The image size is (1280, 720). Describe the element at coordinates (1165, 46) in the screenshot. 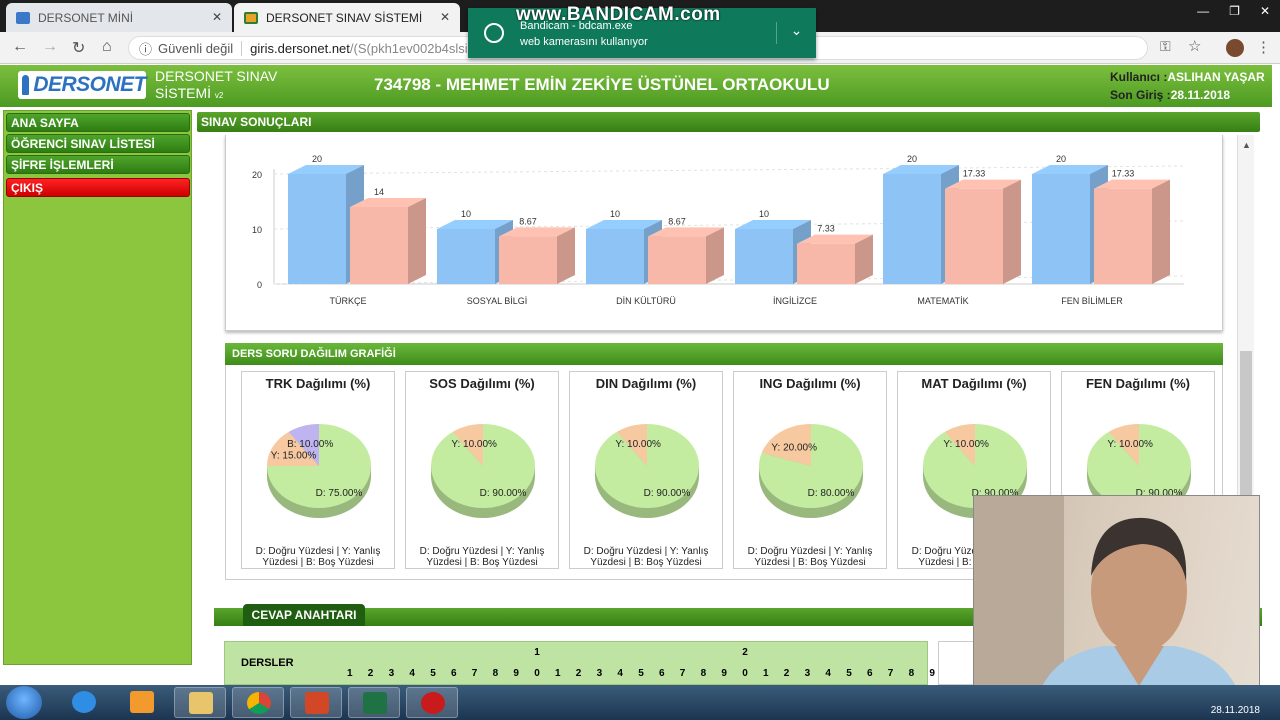

I see `key-icon: ⚿` at that location.